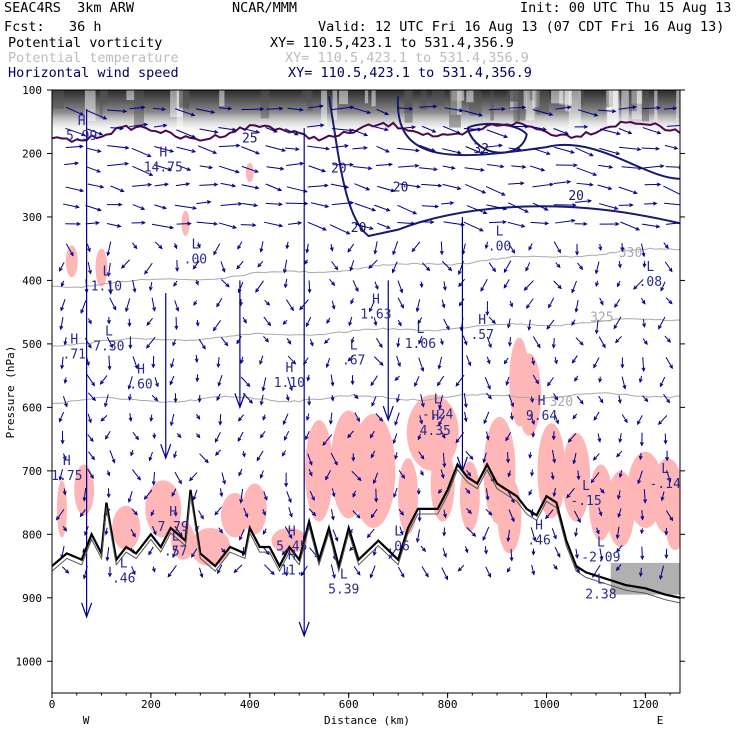  I want to click on hl-marker-type: L, so click(106, 272).